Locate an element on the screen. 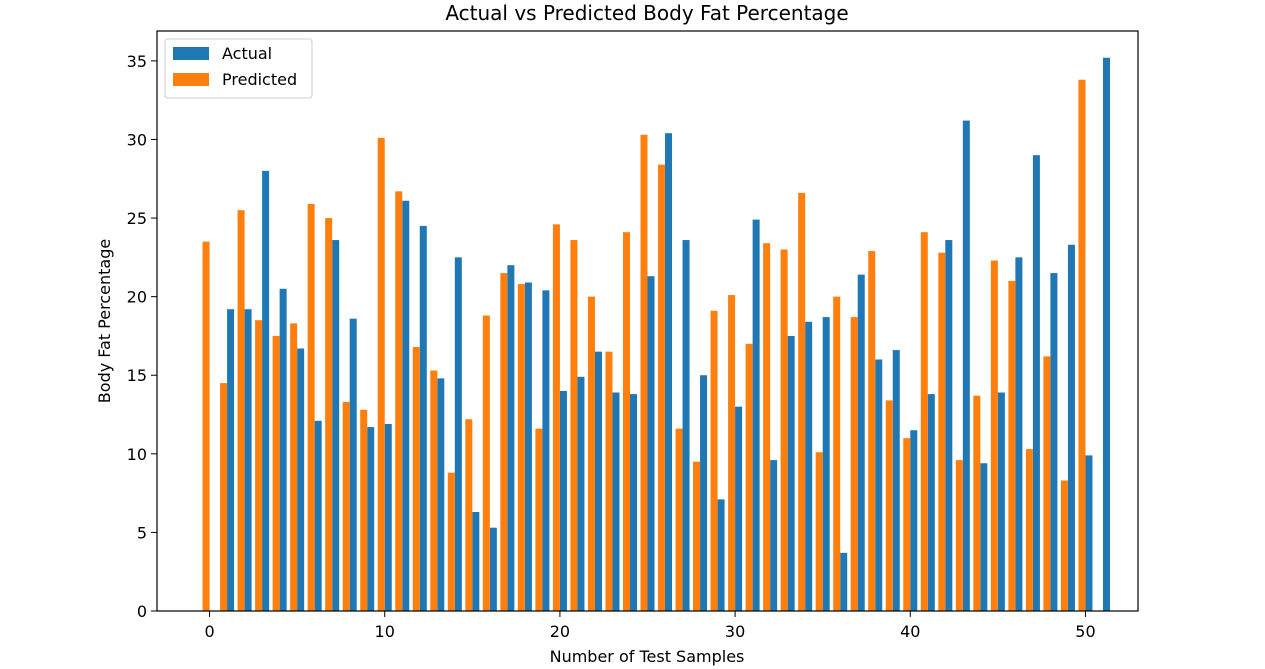 The image size is (1265, 669). x-axis-ticks: 0 10 20 30 40 50 is located at coordinates (650, 626).